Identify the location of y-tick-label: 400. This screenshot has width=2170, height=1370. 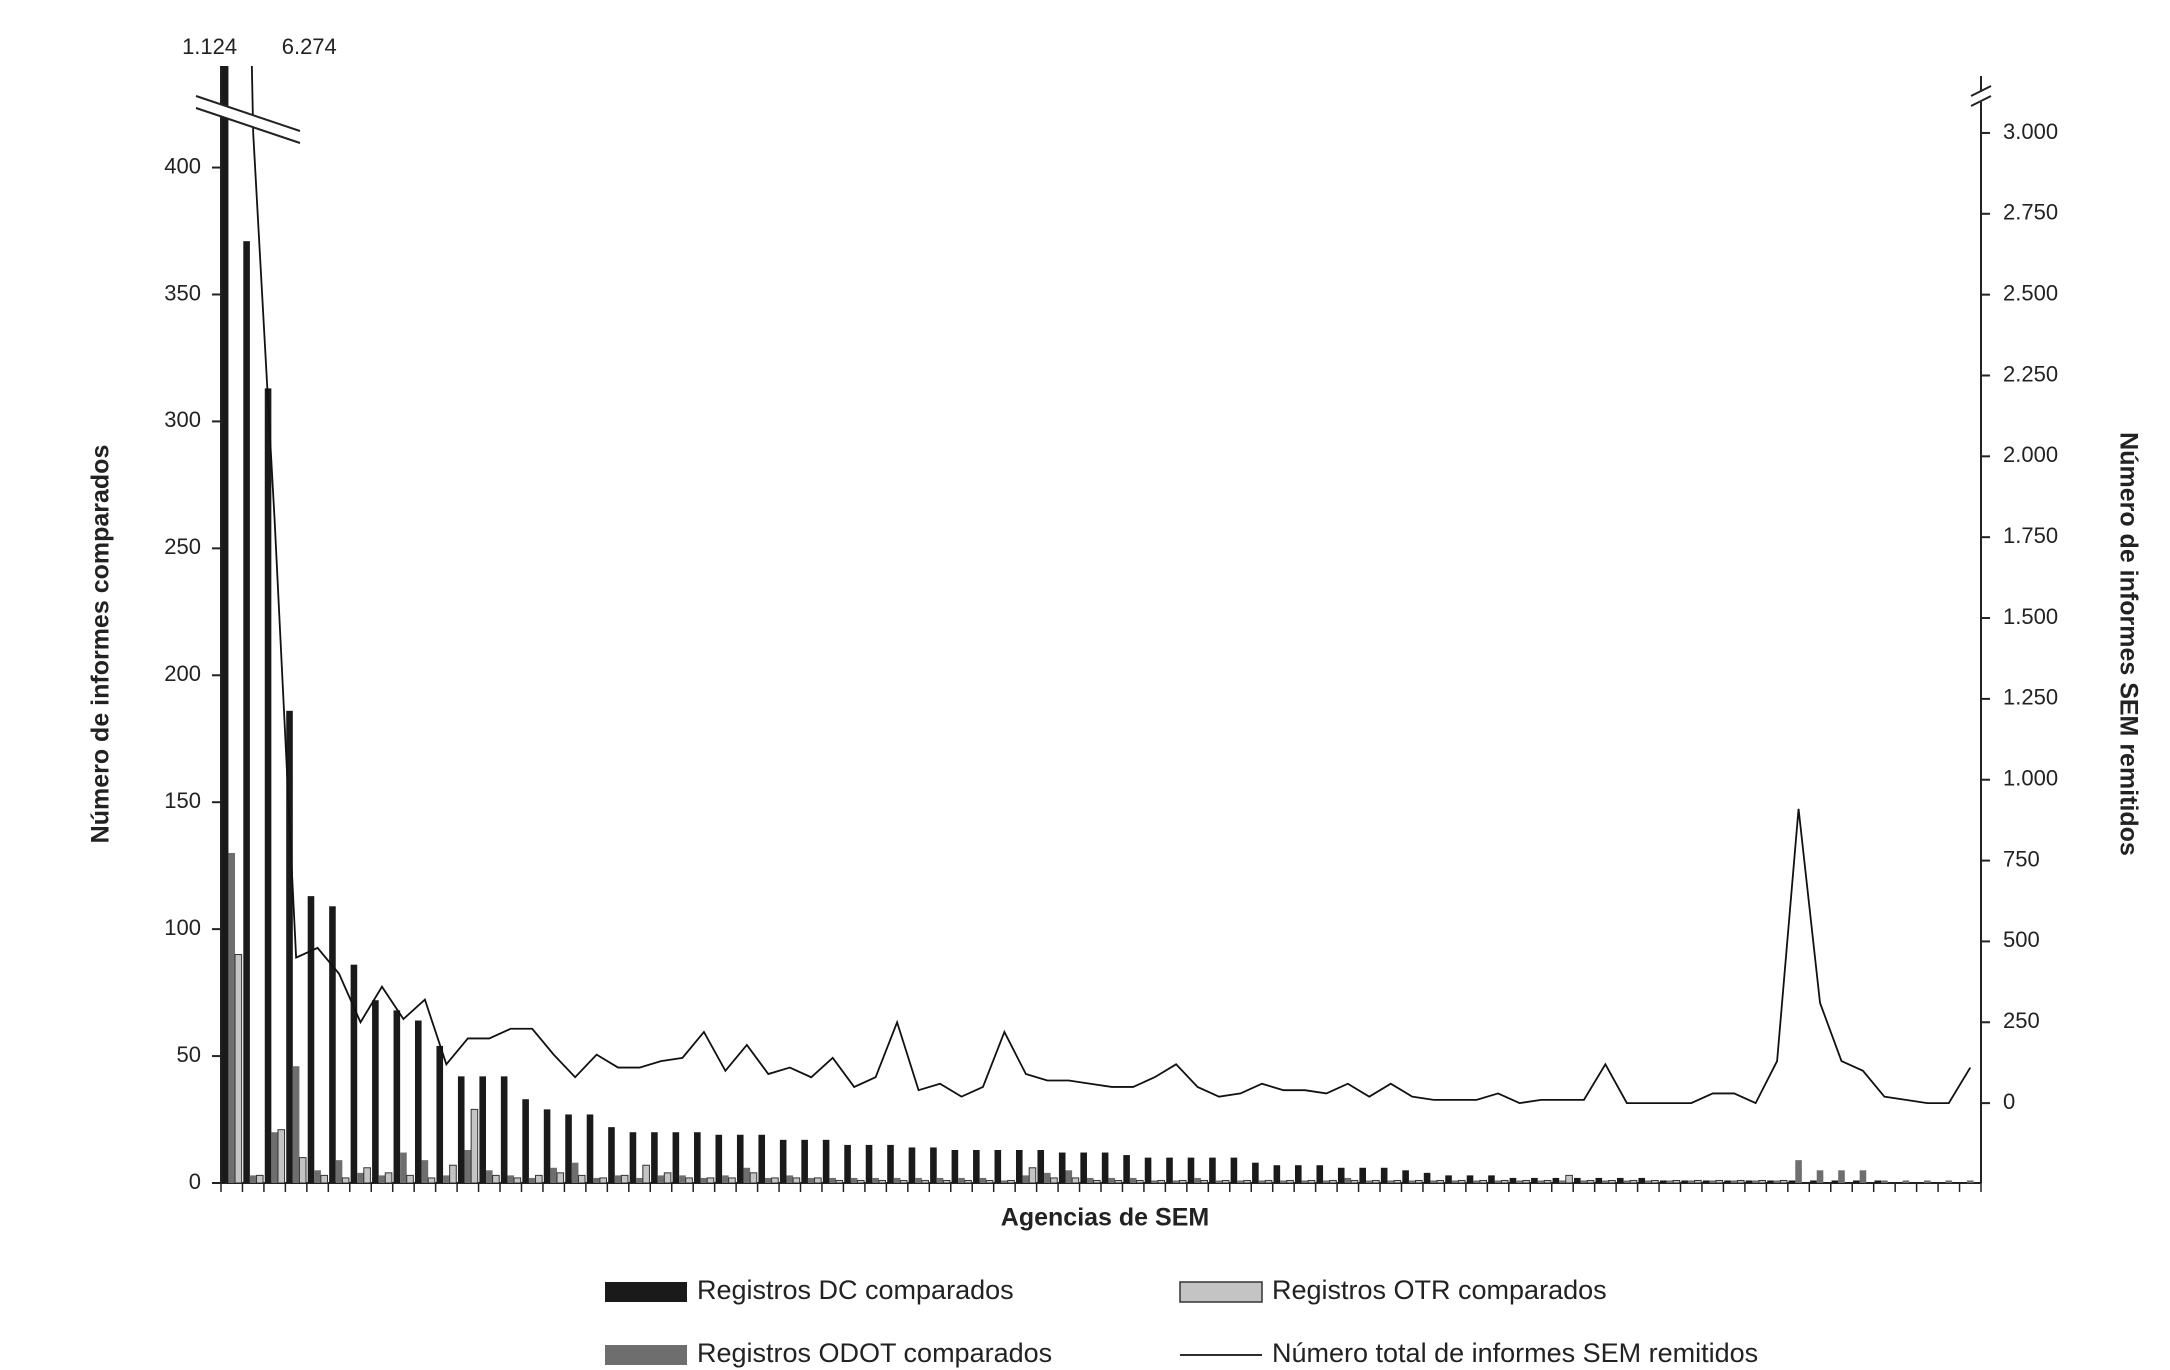
(182, 165).